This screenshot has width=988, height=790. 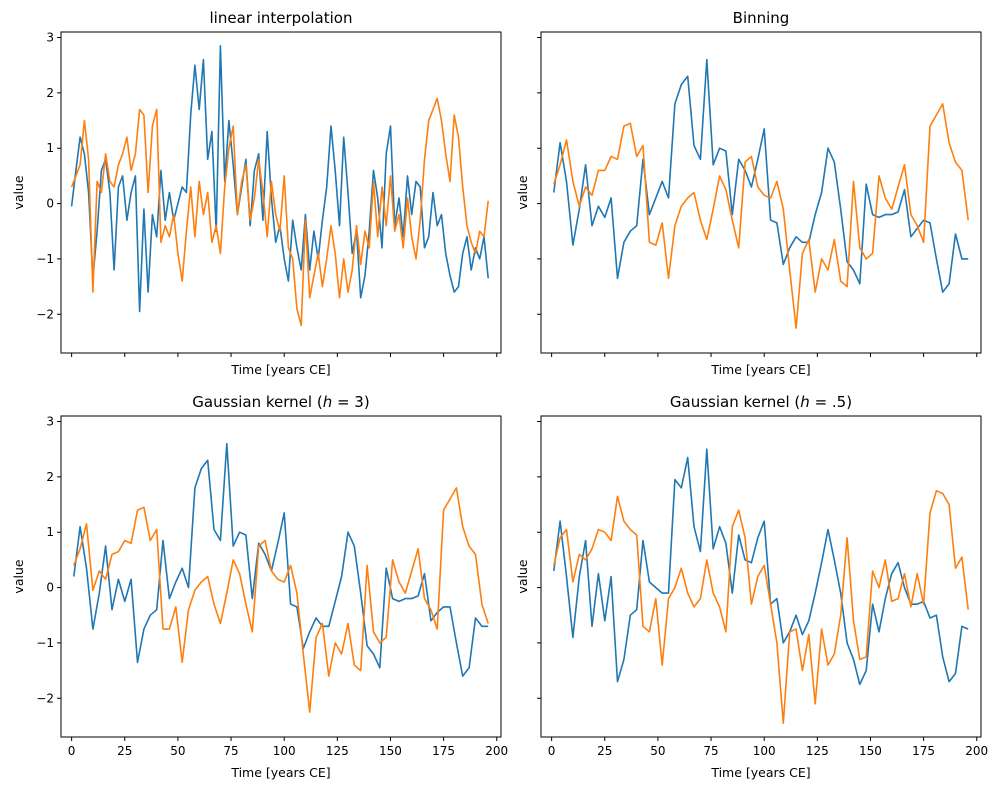 What do you see at coordinates (280, 402) in the screenshot?
I see `chart-title: Gaussian kernel (h = 3)` at bounding box center [280, 402].